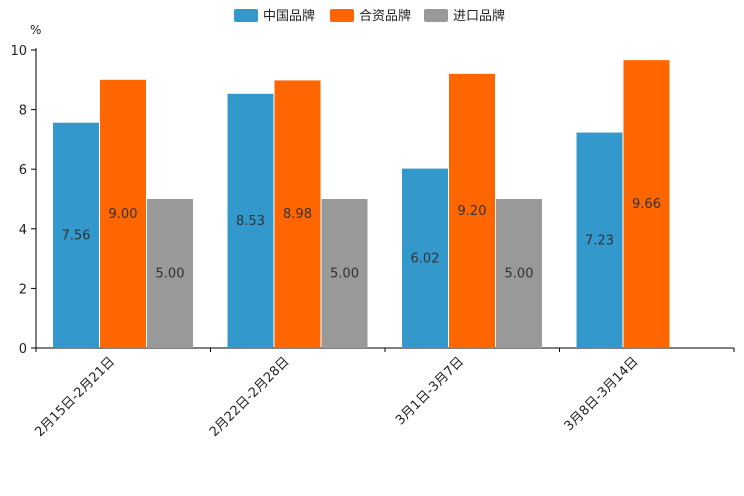 This screenshot has width=744, height=496. What do you see at coordinates (23, 349) in the screenshot?
I see `y-tick-label: 0` at bounding box center [23, 349].